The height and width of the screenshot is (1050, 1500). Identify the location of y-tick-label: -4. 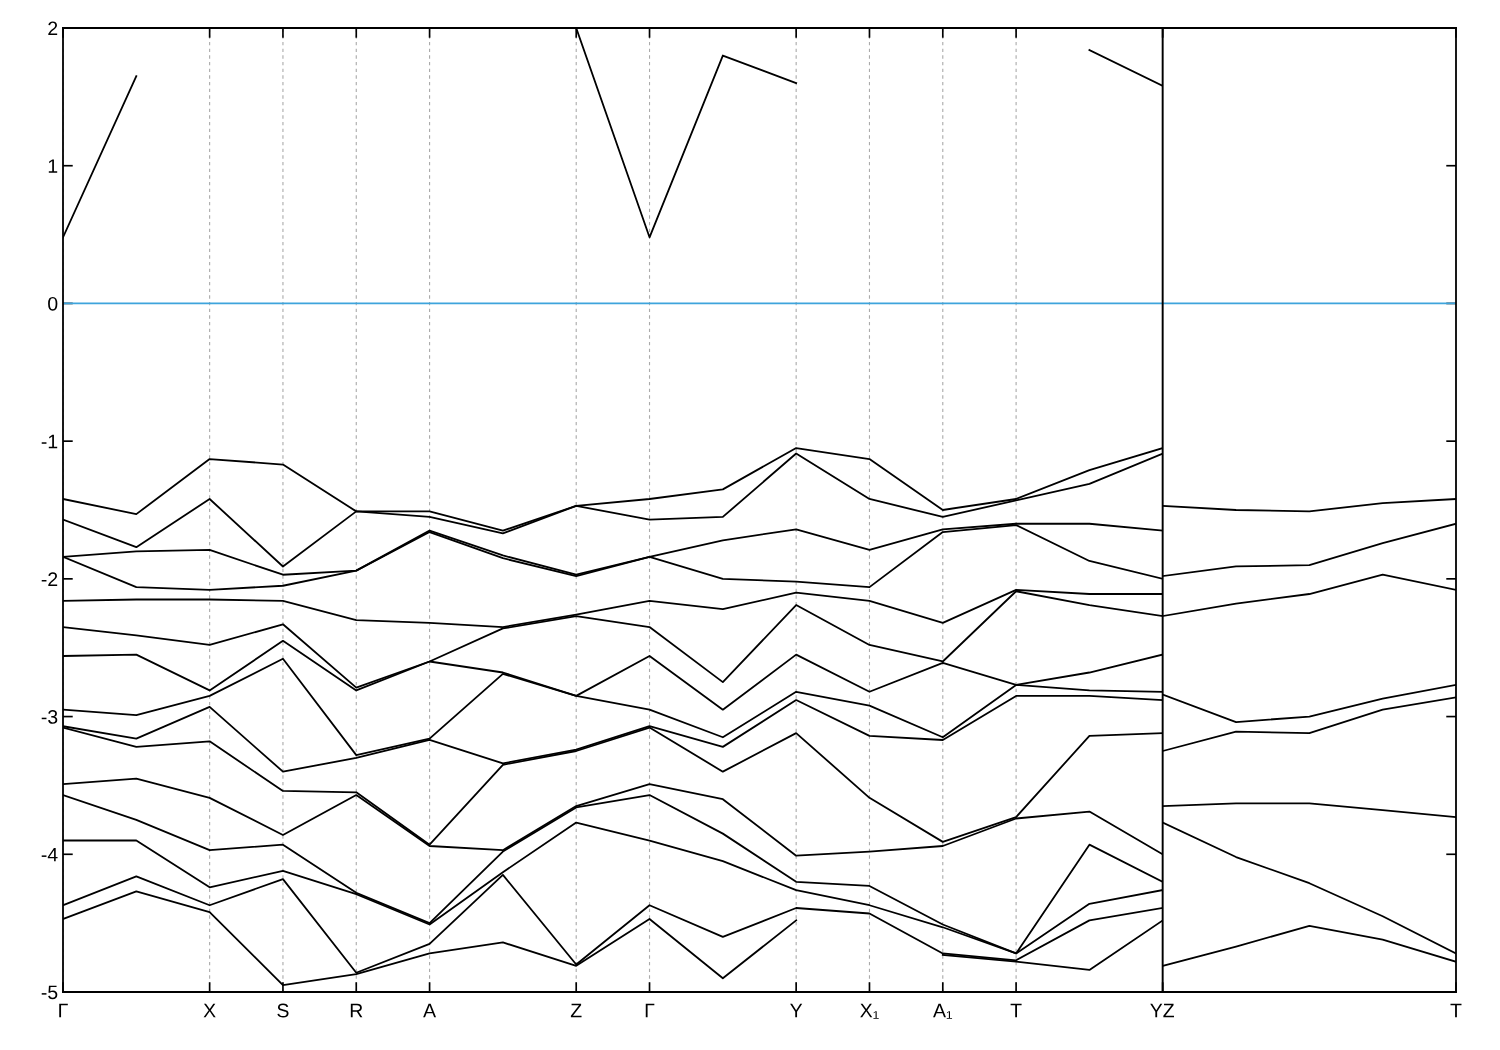
(49, 854).